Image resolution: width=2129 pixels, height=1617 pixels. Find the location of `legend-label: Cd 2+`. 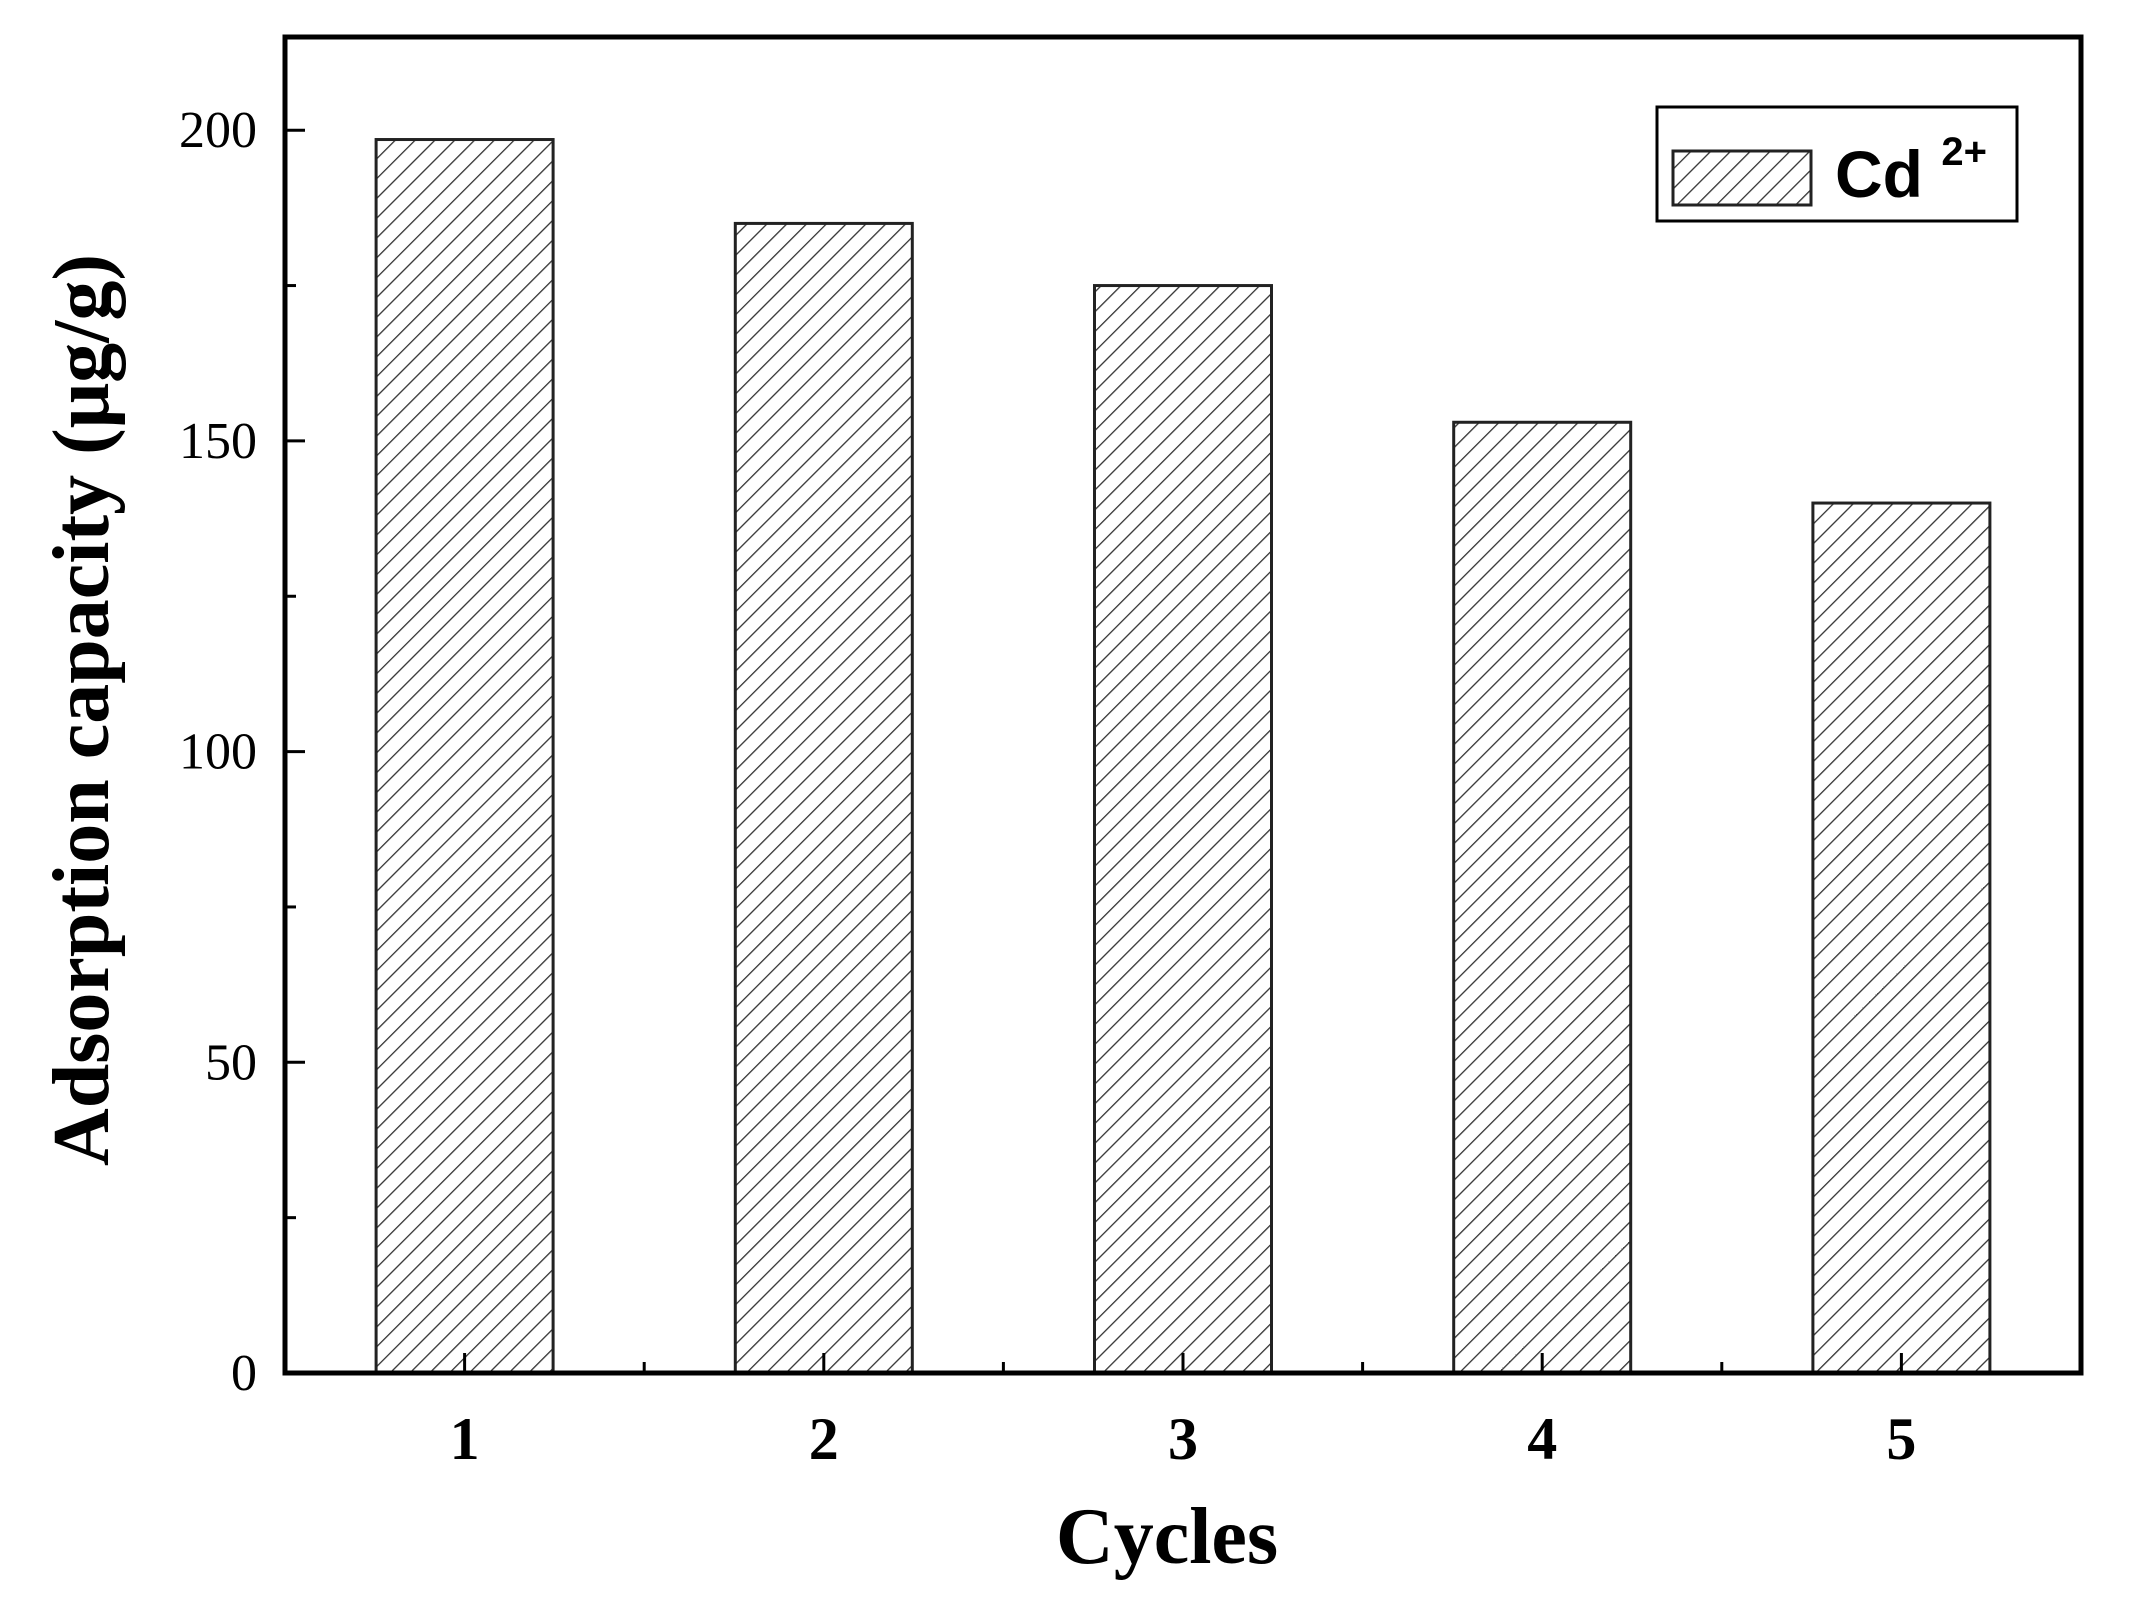

legend-label: Cd 2+ is located at coordinates (1911, 170).